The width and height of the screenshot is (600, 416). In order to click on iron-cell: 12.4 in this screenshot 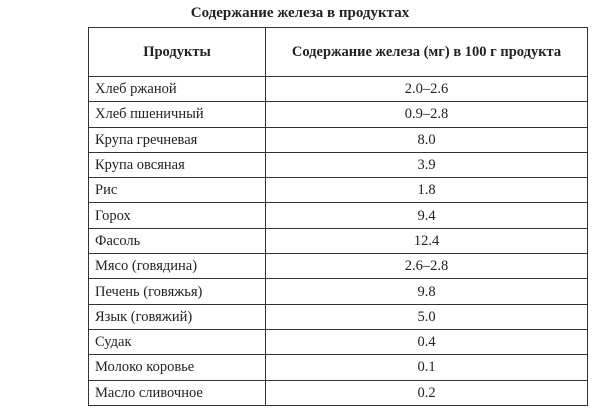, I will do `click(426, 241)`.